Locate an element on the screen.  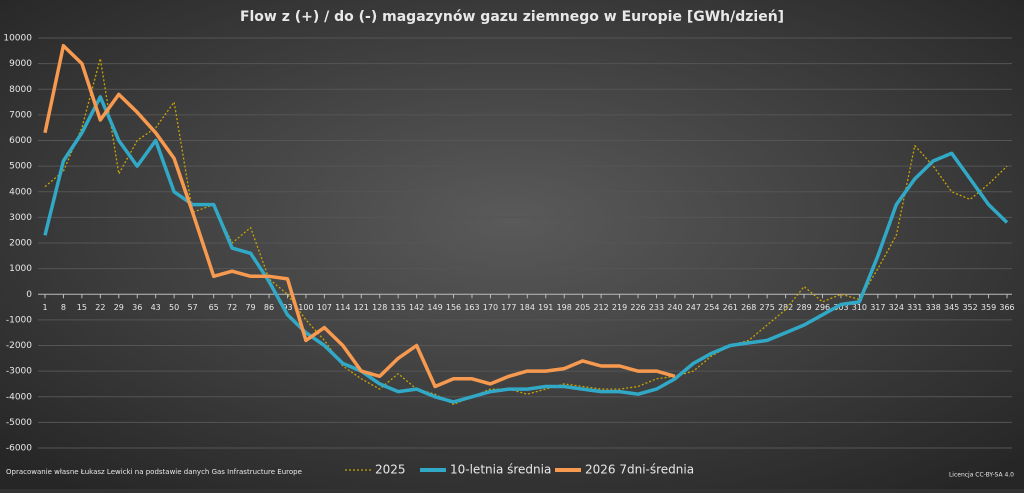
x-tick-label: 338 is located at coordinates (933, 307).